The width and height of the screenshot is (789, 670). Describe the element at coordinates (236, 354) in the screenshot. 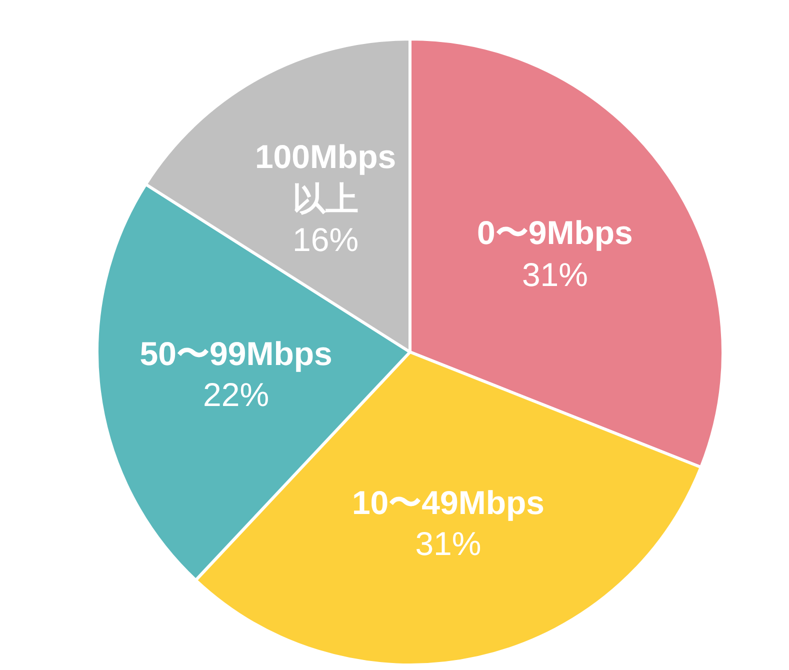

I see `slice-label: 50〜99Mbps` at that location.